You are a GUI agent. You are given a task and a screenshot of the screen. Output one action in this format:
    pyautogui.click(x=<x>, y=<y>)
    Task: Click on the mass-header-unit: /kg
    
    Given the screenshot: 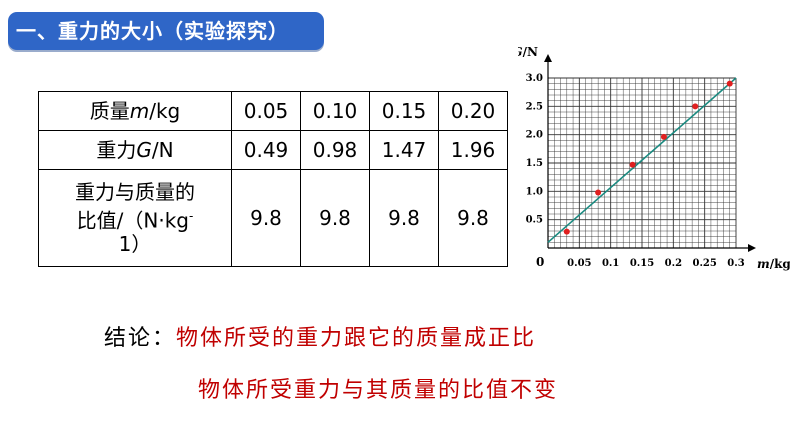 What is the action you would take?
    pyautogui.click(x=165, y=111)
    